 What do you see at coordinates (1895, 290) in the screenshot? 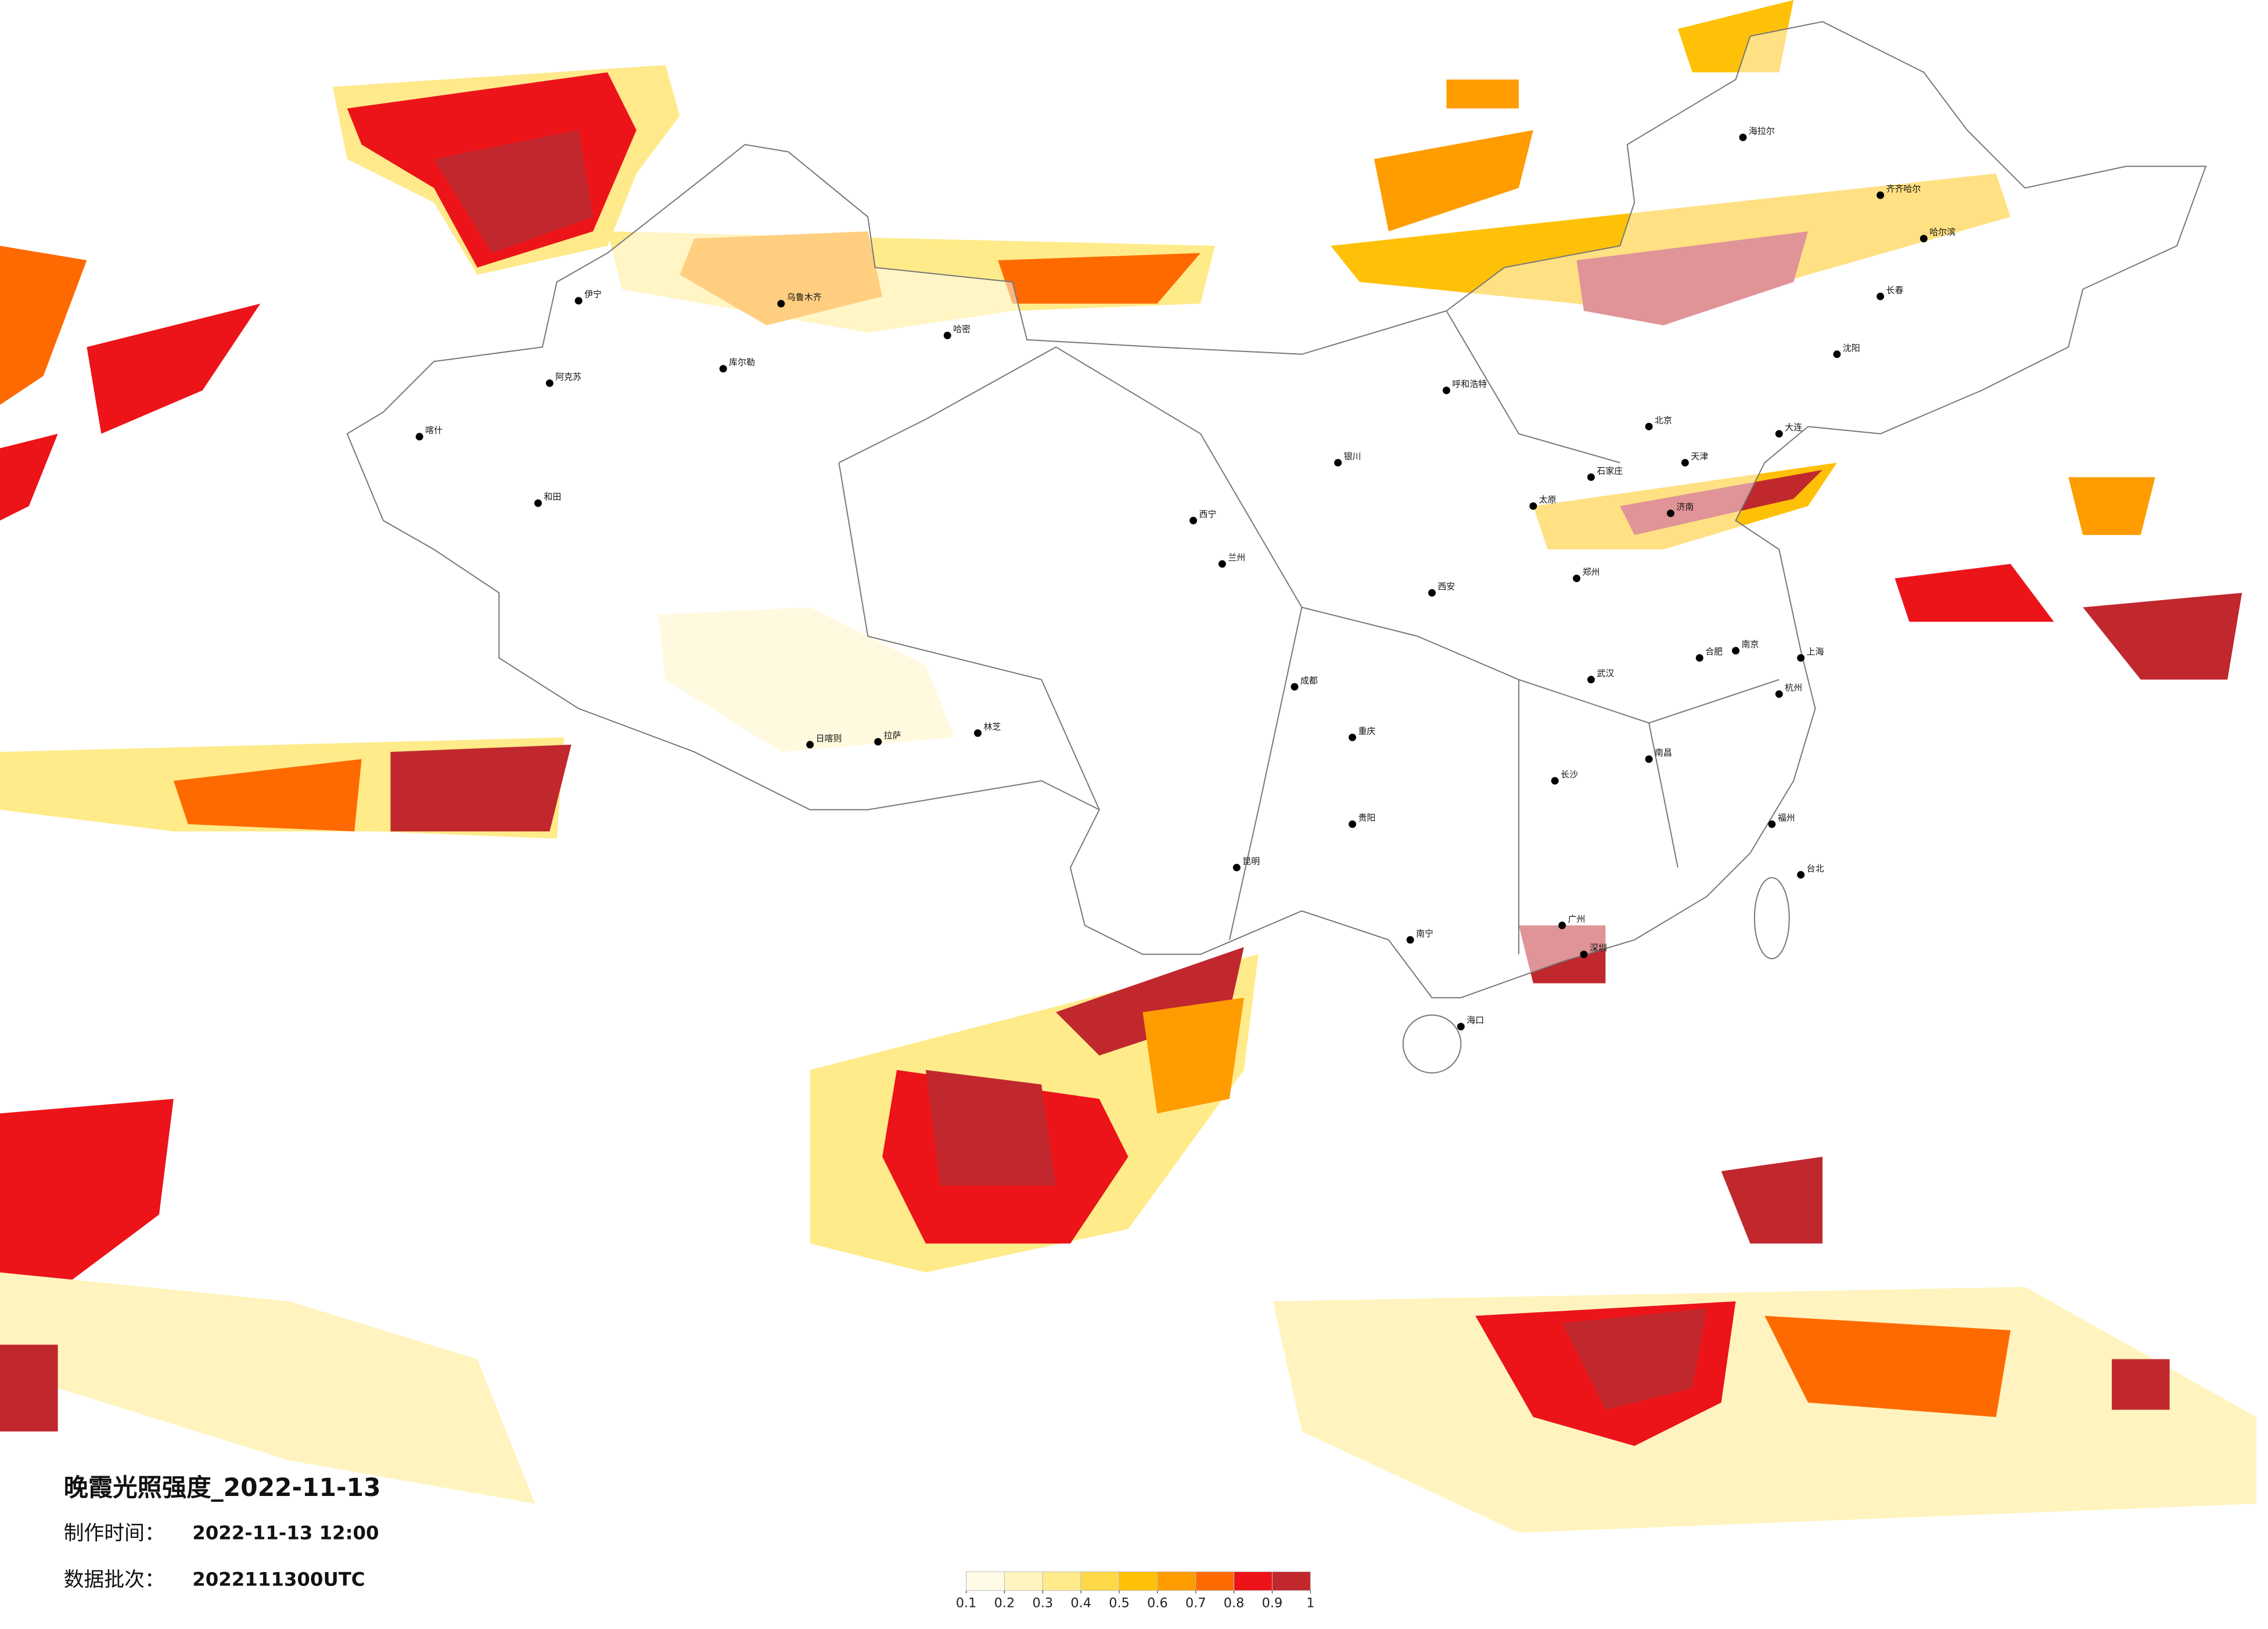
I see `city-label: 长春` at bounding box center [1895, 290].